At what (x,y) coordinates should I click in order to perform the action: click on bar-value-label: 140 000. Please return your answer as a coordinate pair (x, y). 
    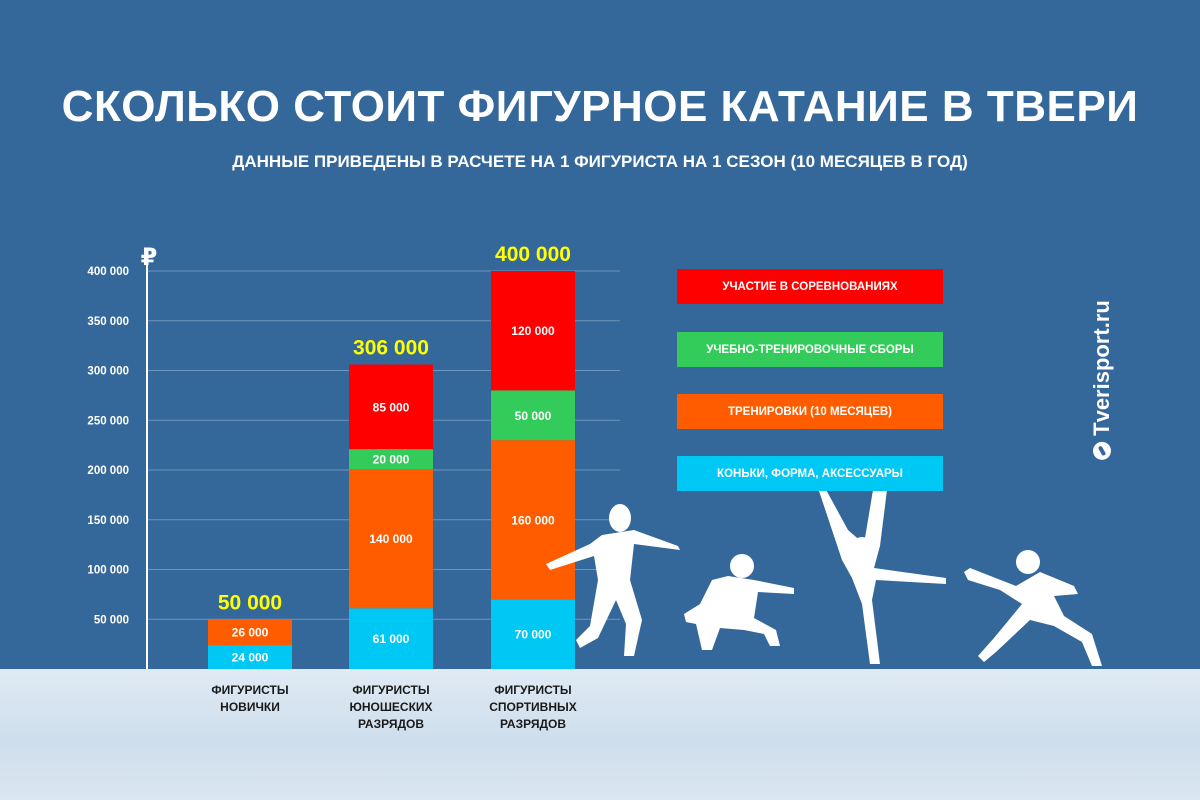
    Looking at the image, I should click on (391, 539).